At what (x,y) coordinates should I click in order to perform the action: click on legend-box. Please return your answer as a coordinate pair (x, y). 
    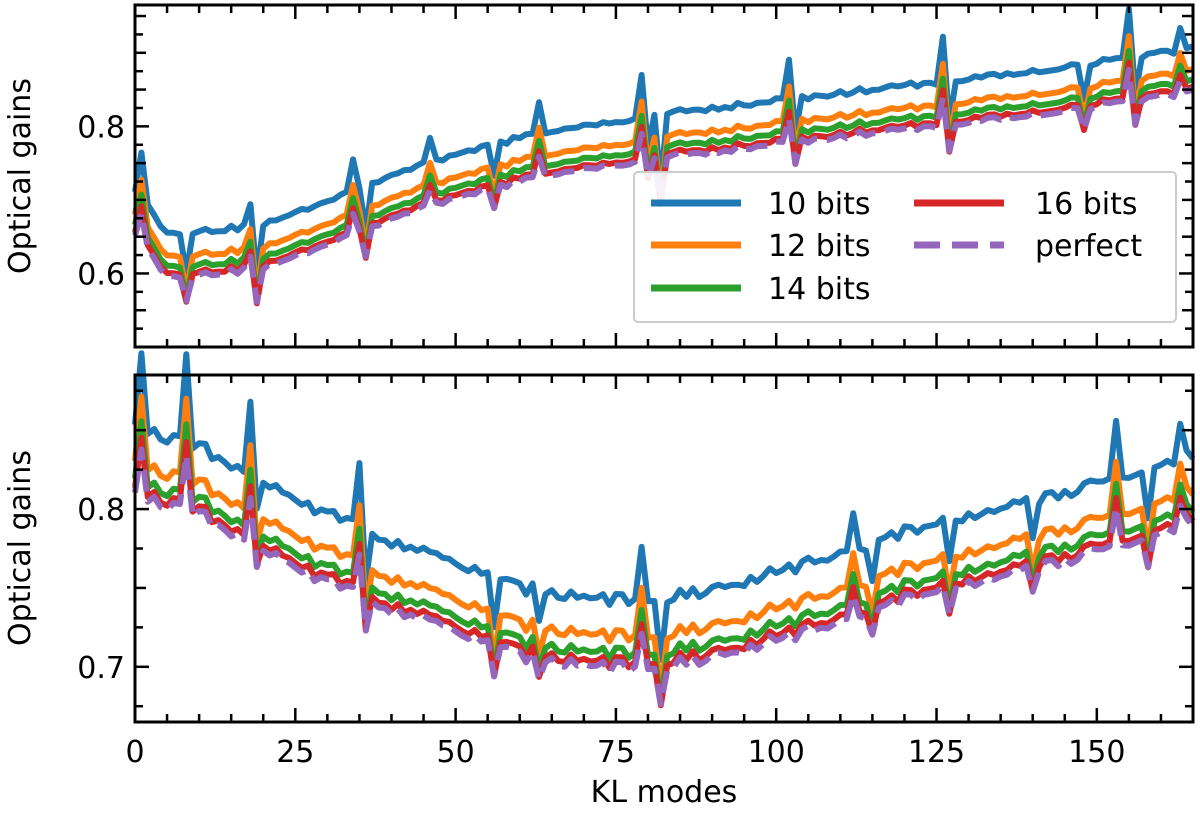
    Looking at the image, I should click on (905, 247).